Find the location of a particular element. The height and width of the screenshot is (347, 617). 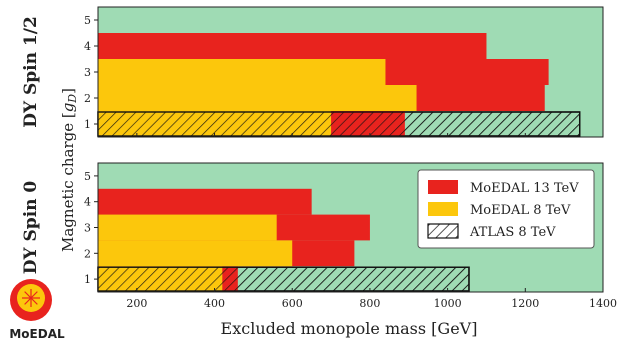

legend: MoEDAL 13 TeV MoEDAL 8 TeV ATLAS 8 TeV is located at coordinates (506, 209).